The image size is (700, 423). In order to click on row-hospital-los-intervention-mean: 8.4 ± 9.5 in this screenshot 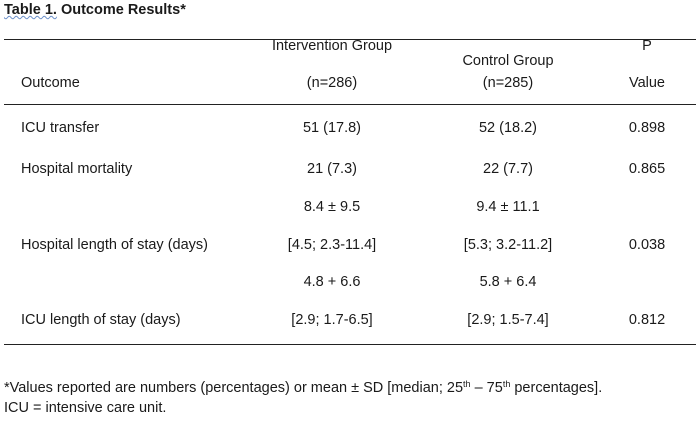, I will do `click(332, 207)`.